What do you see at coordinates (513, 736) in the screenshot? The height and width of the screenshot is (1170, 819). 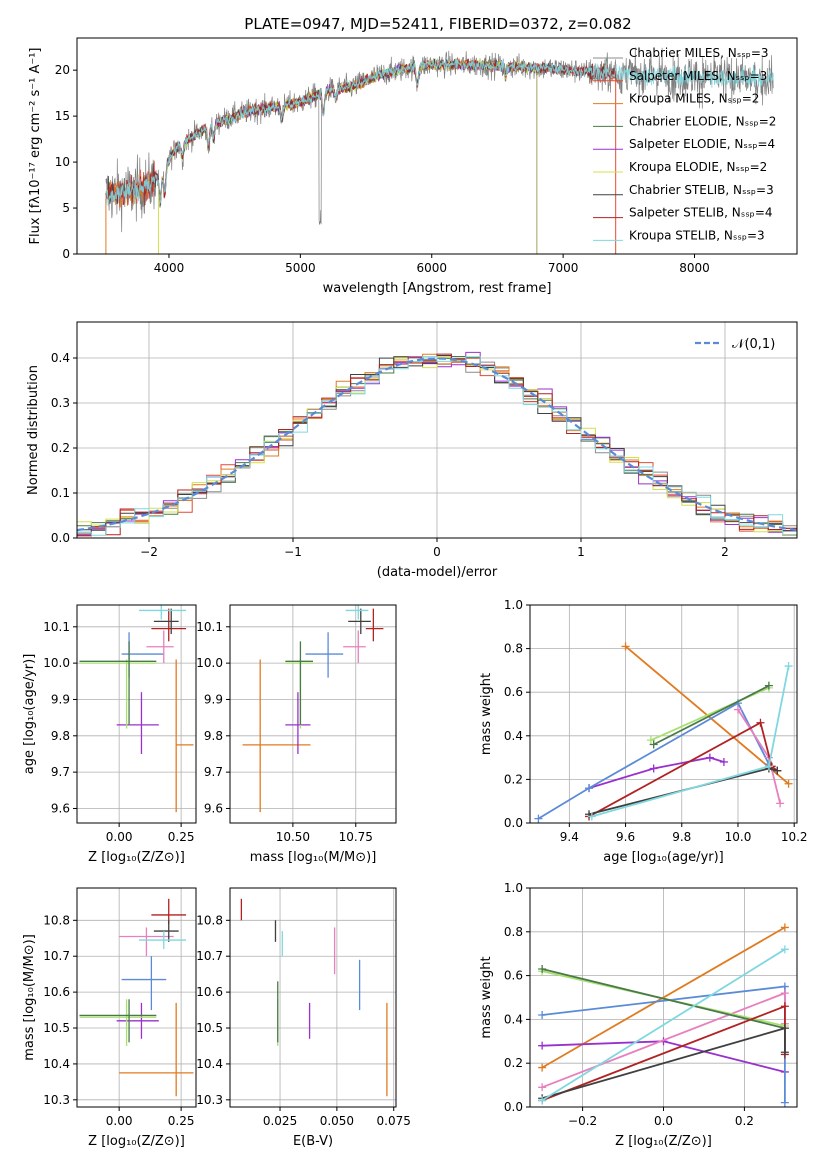 I see `y-tick-label: 0.4` at bounding box center [513, 736].